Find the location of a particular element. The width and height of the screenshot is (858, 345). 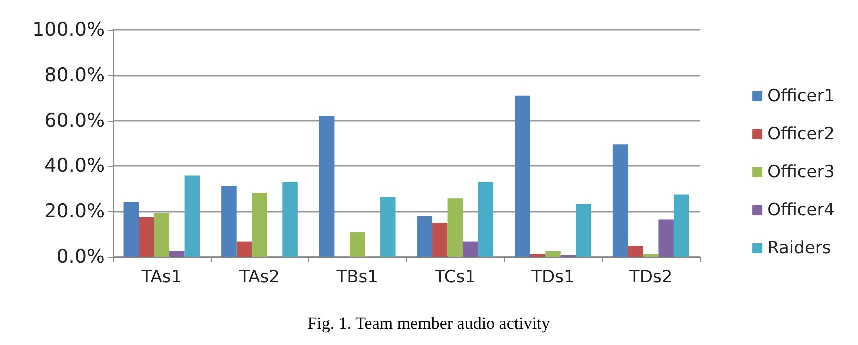

legend-label: Officer3 is located at coordinates (802, 172).